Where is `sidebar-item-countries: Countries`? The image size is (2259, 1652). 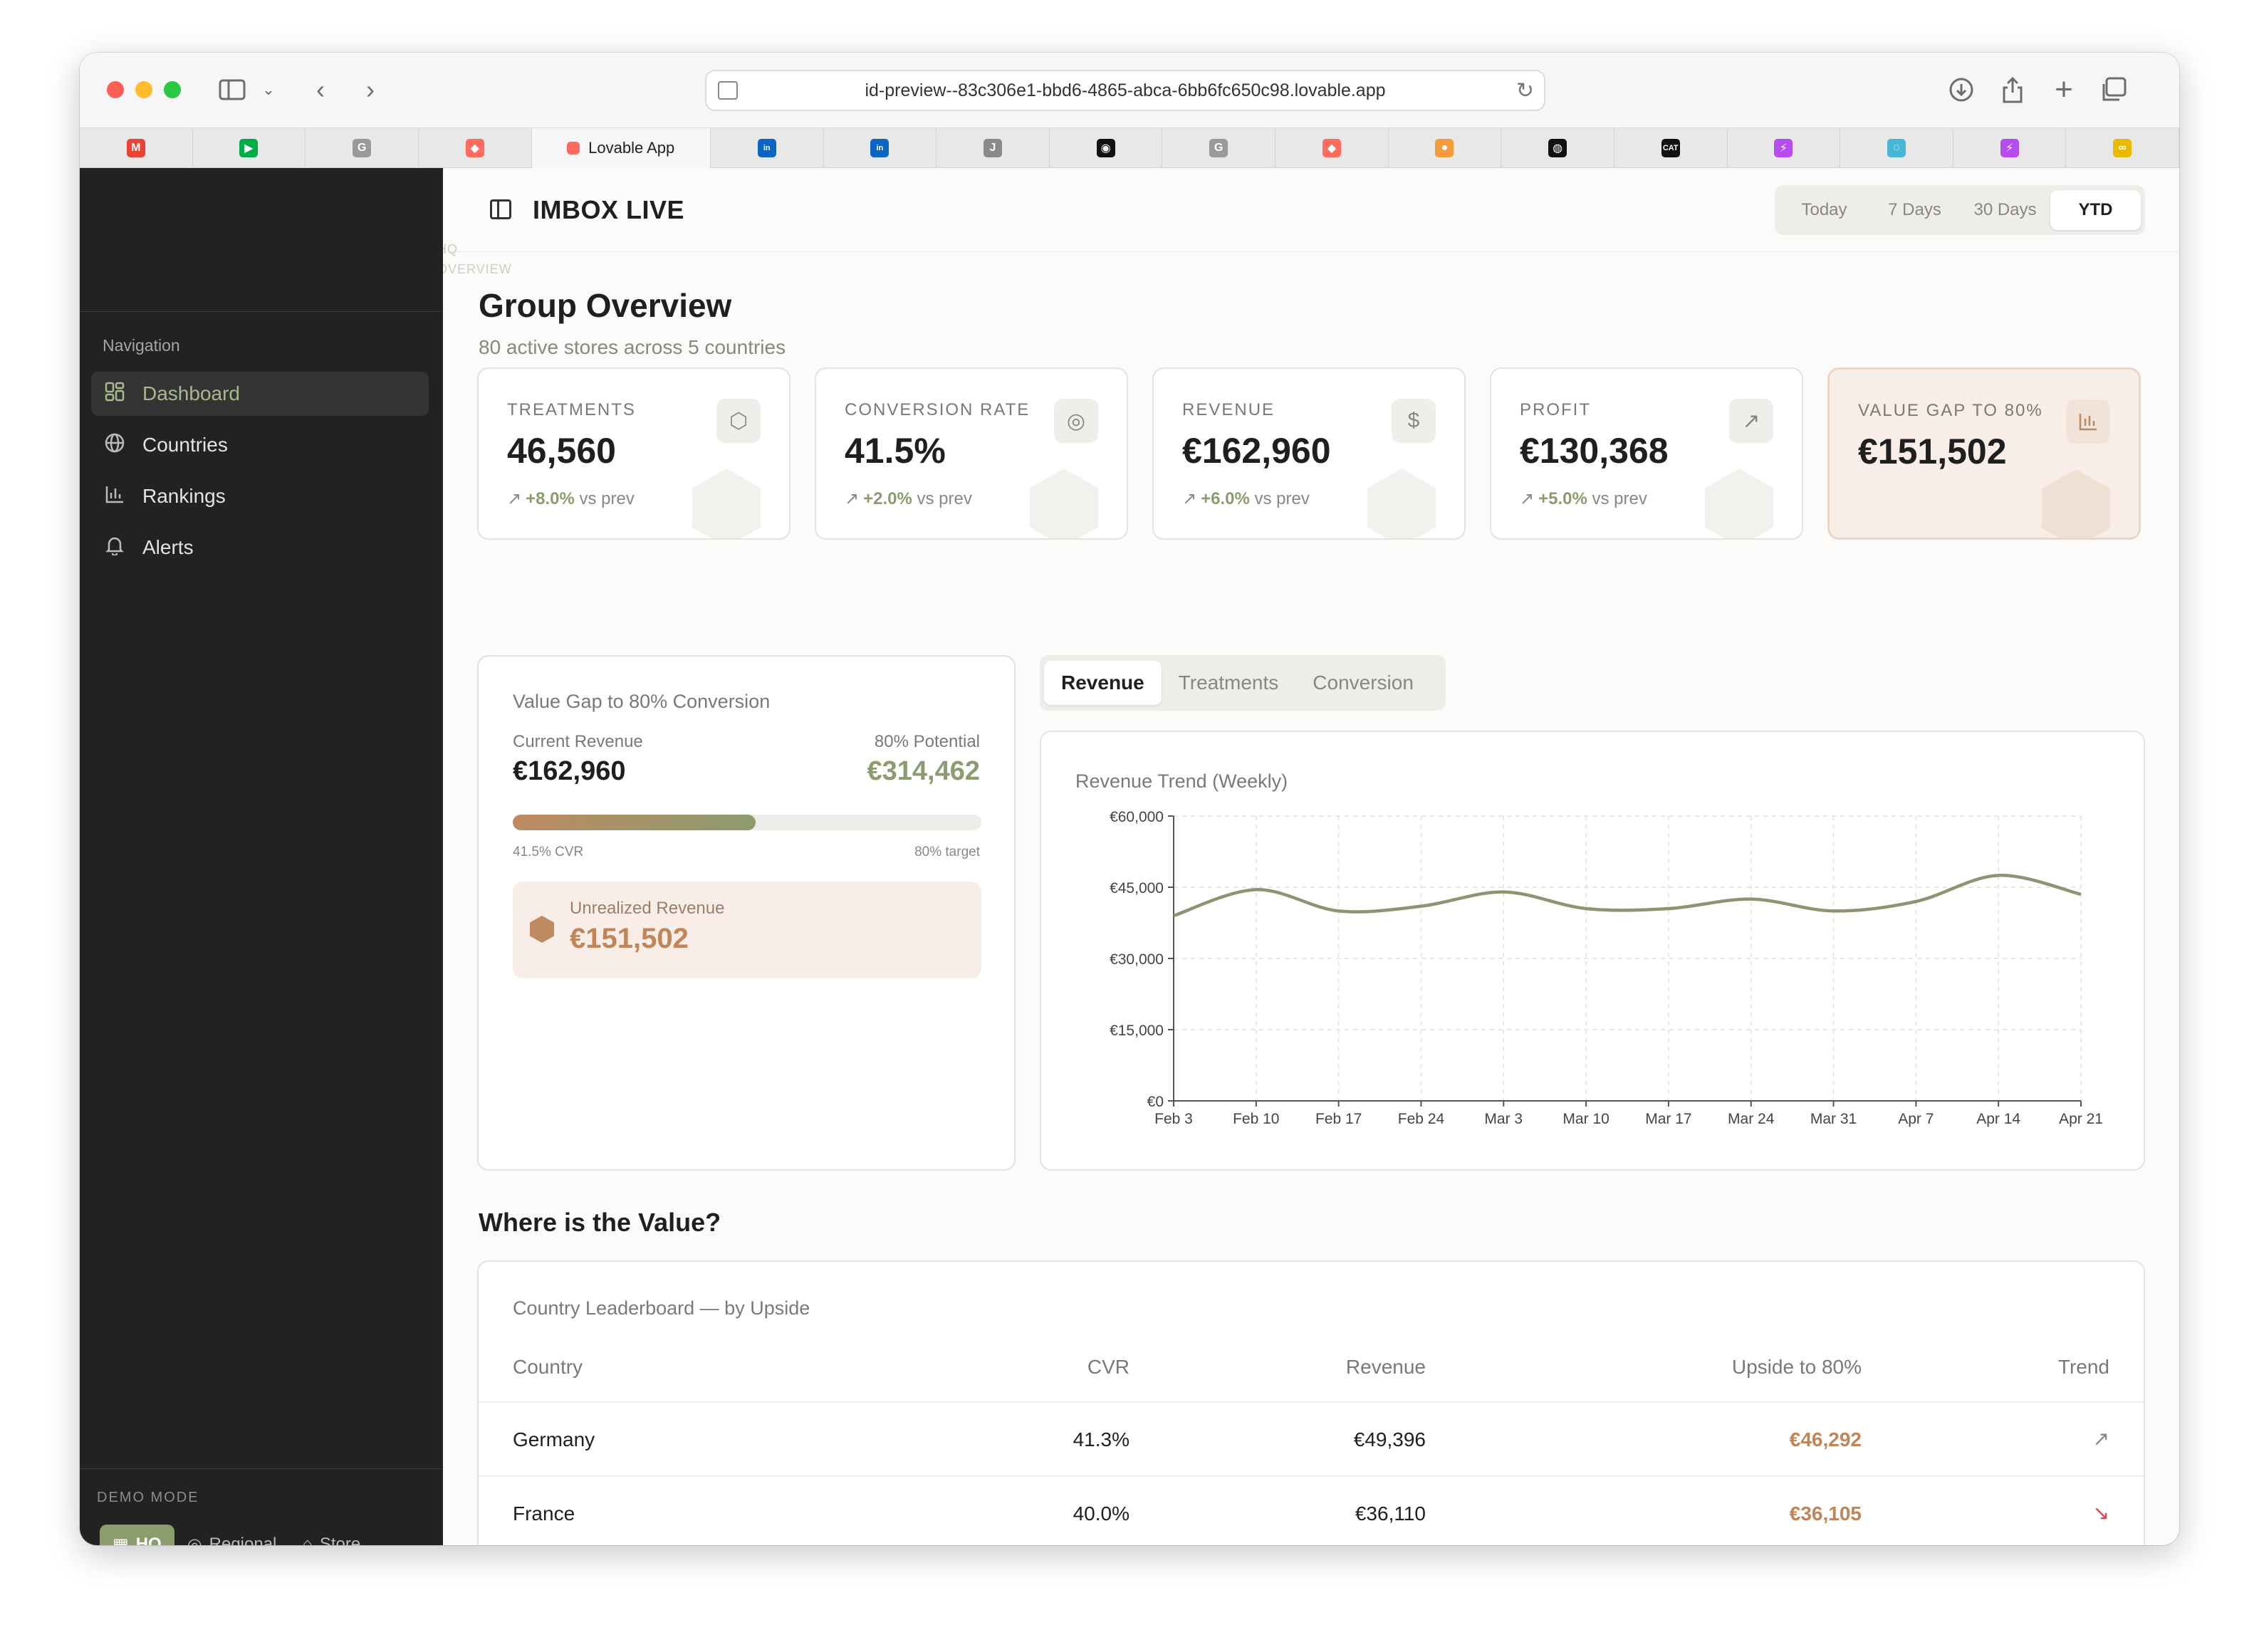 sidebar-item-countries: Countries is located at coordinates (260, 445).